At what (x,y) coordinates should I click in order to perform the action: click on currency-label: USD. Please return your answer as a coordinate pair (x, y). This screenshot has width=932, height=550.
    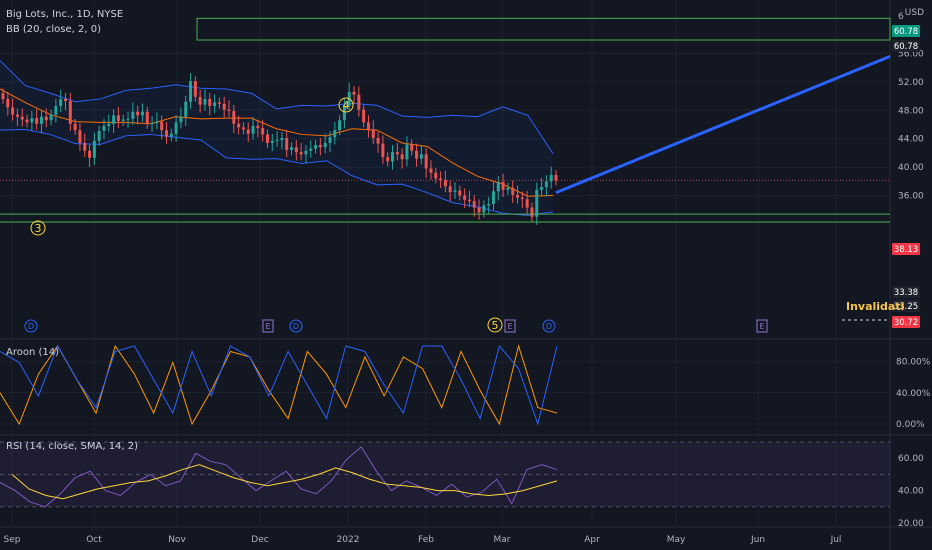
    Looking at the image, I should click on (914, 13).